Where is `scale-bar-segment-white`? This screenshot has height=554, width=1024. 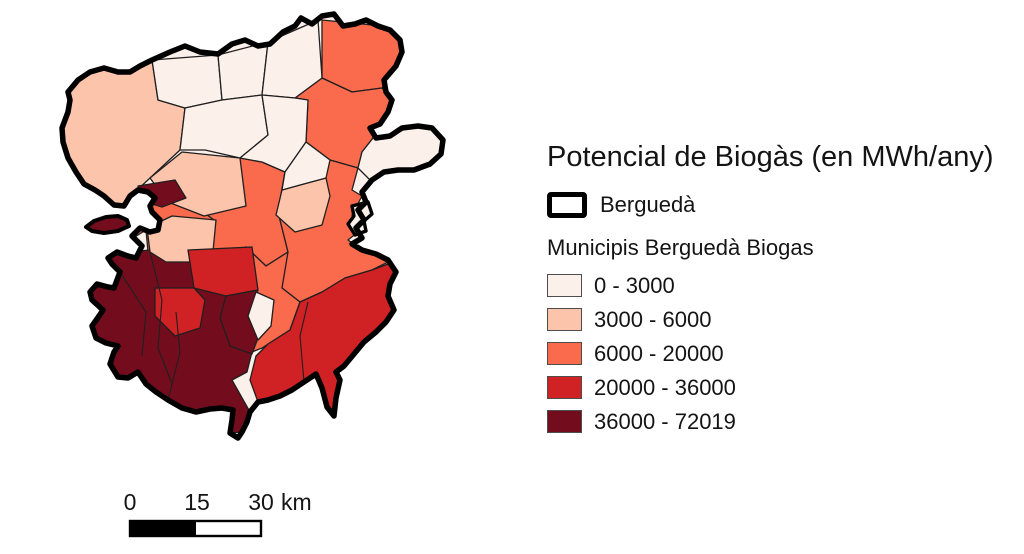 scale-bar-segment-white is located at coordinates (228, 528).